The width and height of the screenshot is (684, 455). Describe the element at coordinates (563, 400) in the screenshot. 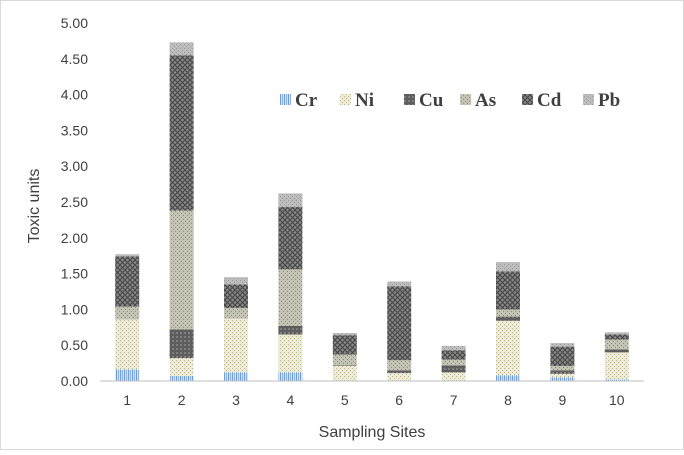

I see `x-tick-label: 9` at that location.